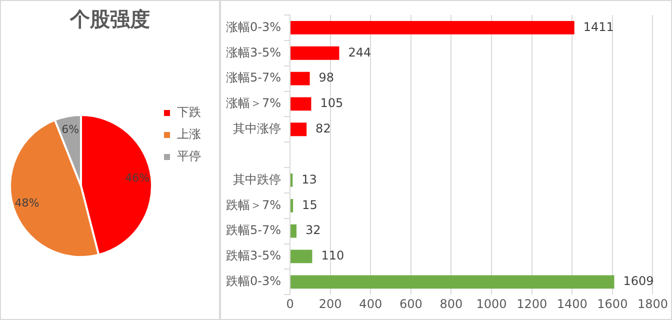  Describe the element at coordinates (109, 19) in the screenshot. I see `chart-title: 个股强度` at that location.